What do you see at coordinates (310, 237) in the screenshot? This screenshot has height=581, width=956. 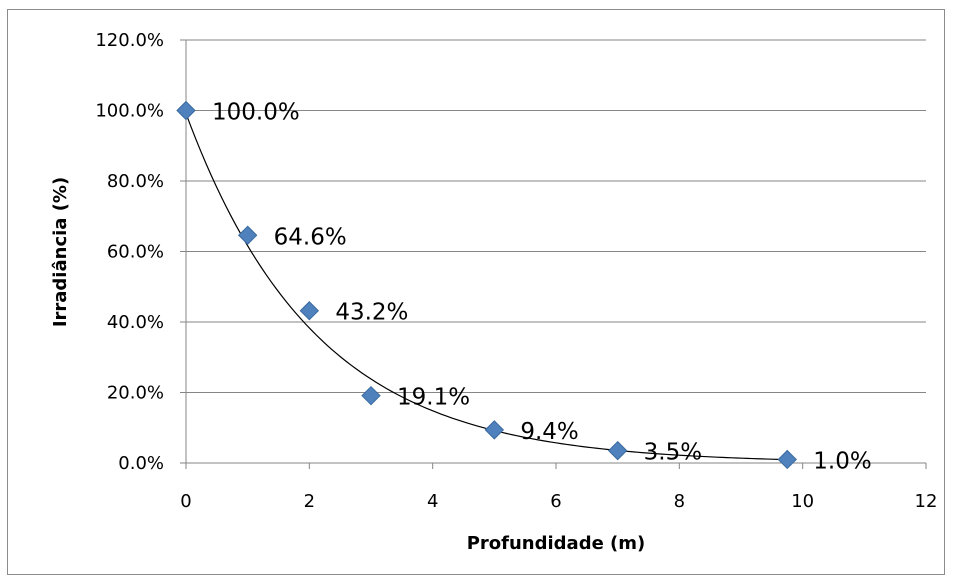 I see `data-label: 64.6%` at bounding box center [310, 237].